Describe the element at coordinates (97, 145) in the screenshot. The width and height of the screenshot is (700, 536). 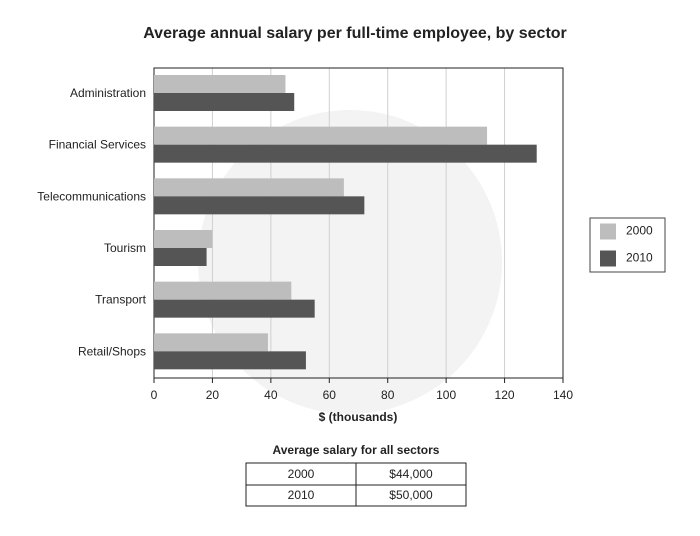
I see `y-tick-label: Financial Services` at that location.